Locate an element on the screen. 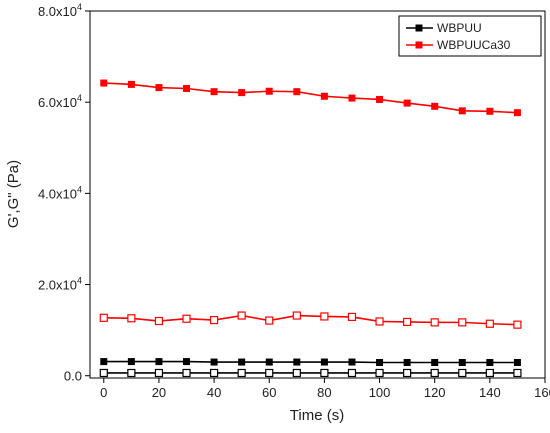 This screenshot has width=550, height=433. series-wbpuuca30 is located at coordinates (310, 98).